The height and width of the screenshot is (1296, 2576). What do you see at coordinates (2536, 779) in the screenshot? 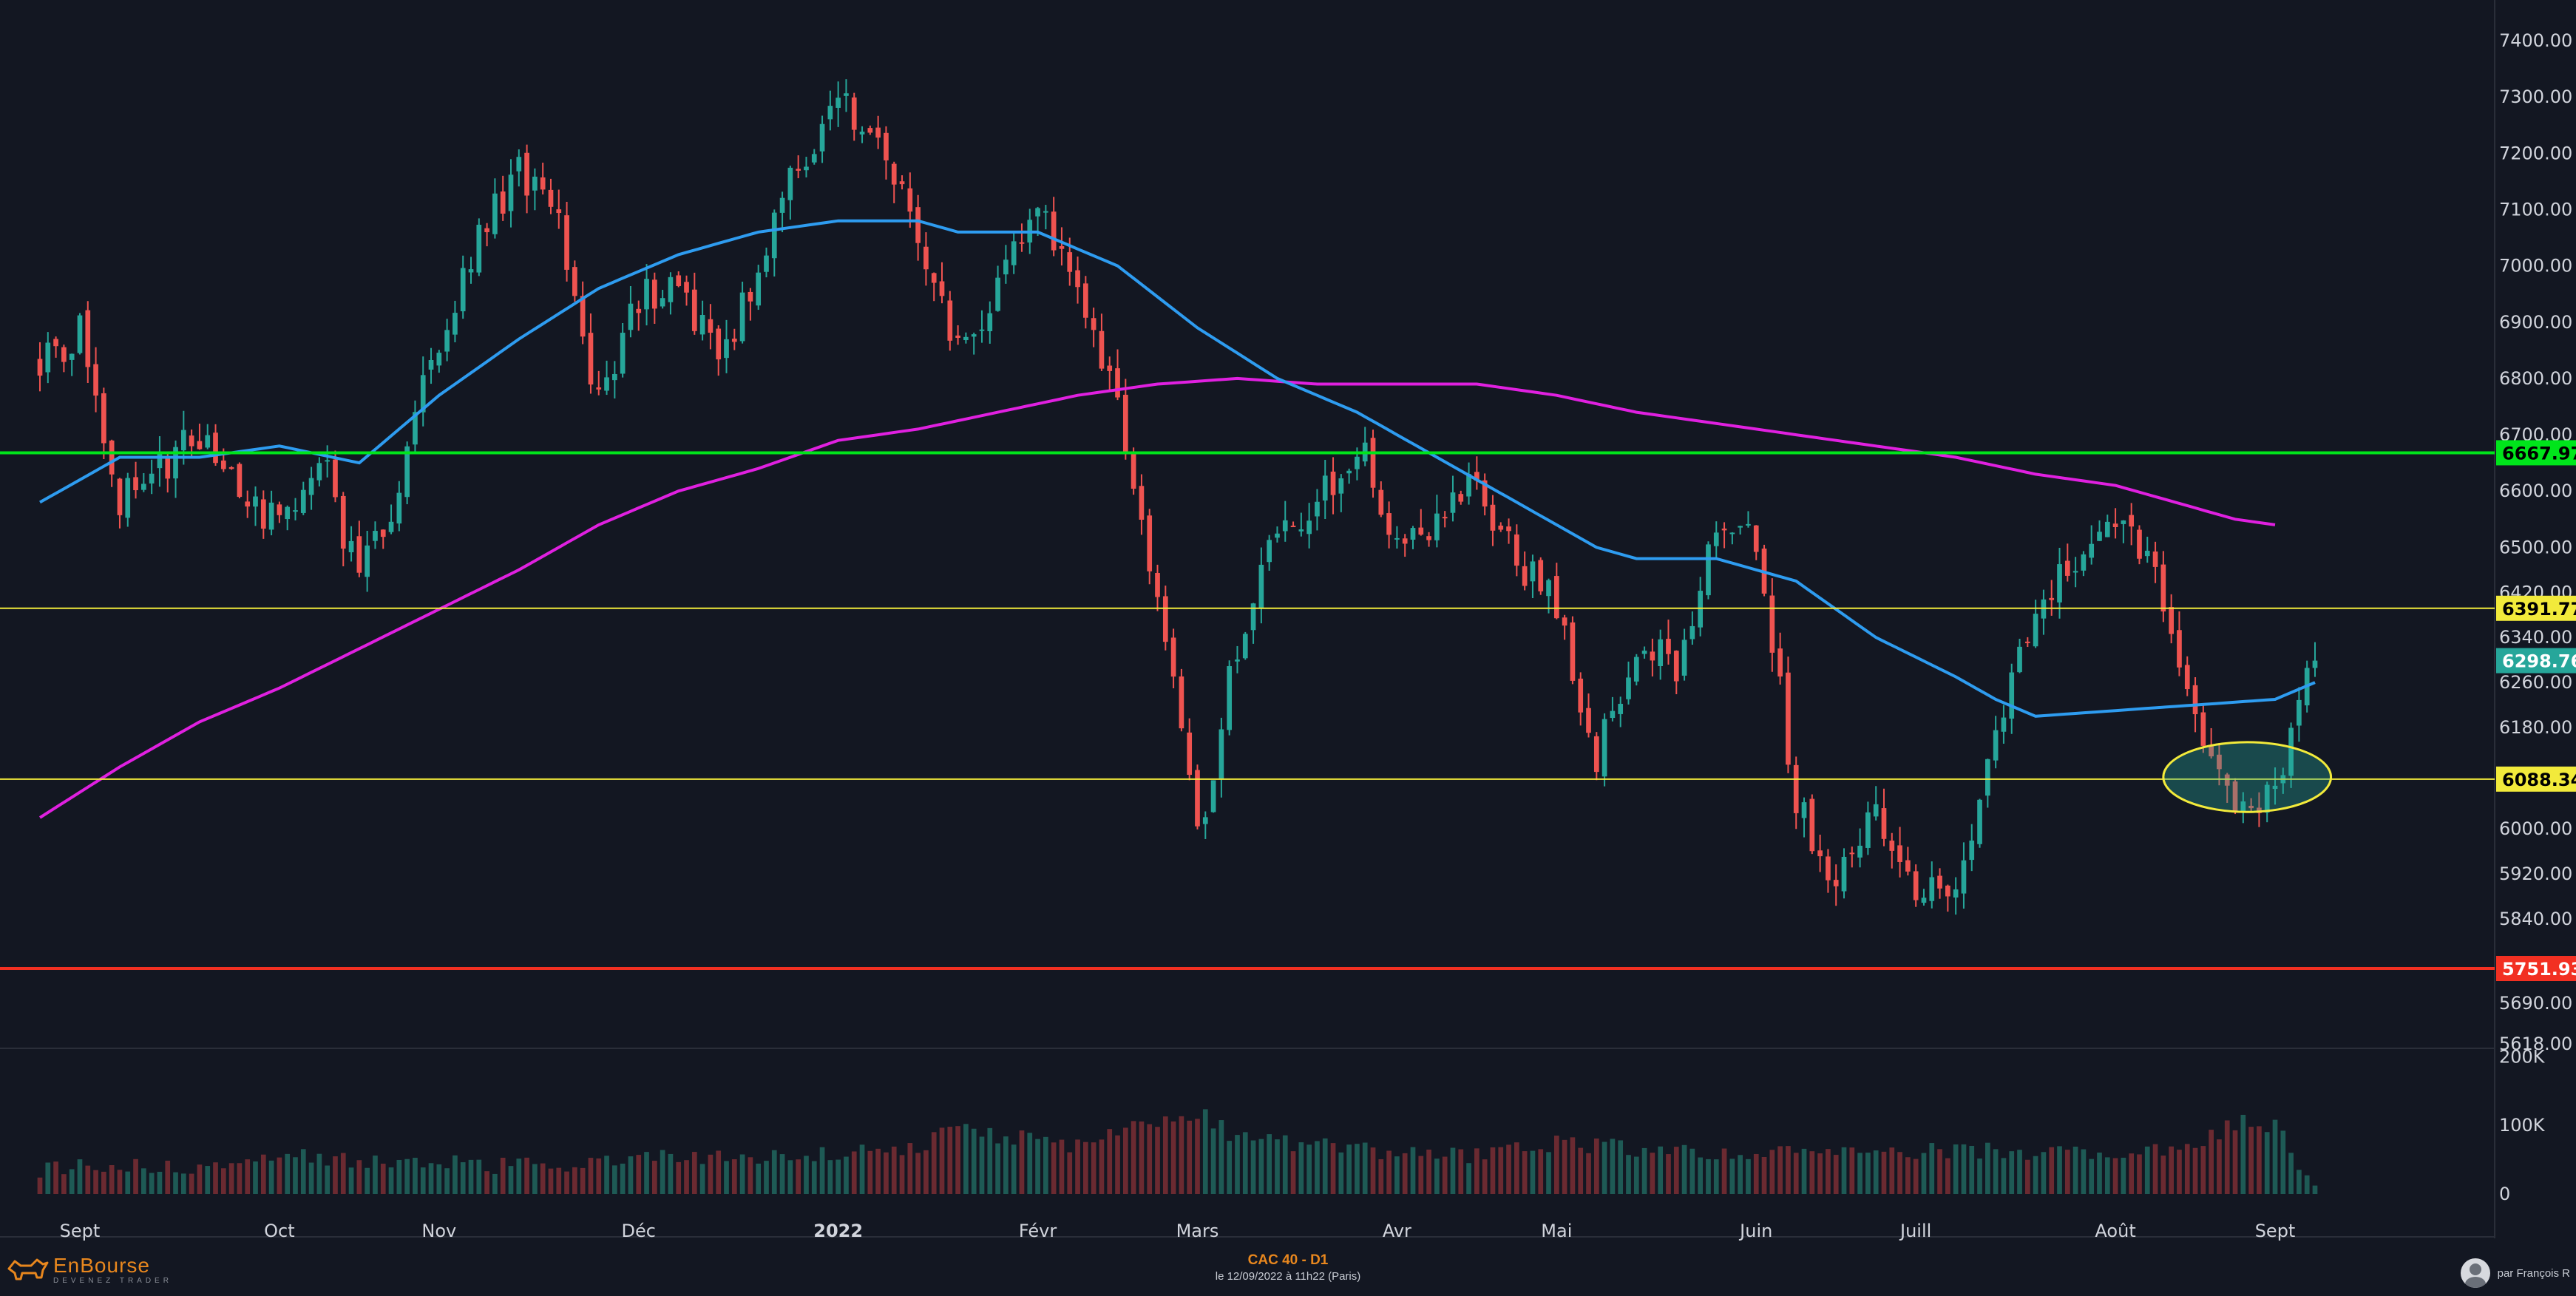
I see `price-badge` at bounding box center [2536, 779].